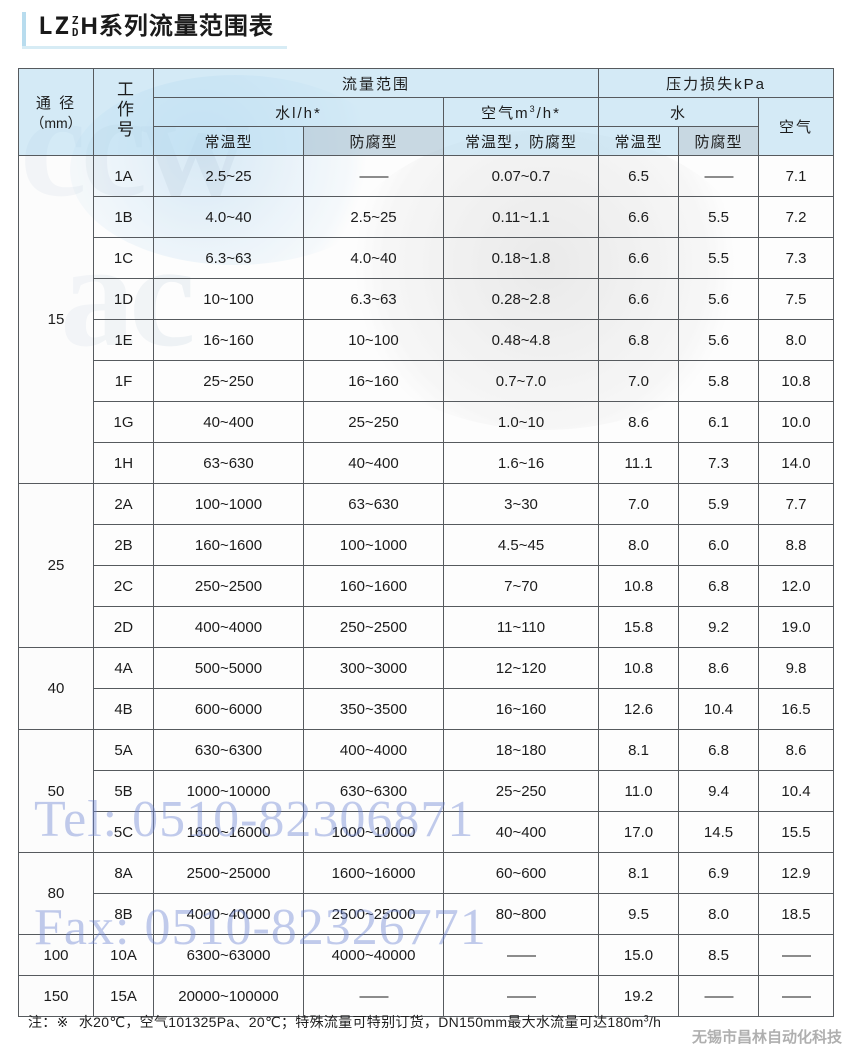 Image resolution: width=850 pixels, height=1054 pixels. I want to click on cell-pl-air: 7.2, so click(796, 217).